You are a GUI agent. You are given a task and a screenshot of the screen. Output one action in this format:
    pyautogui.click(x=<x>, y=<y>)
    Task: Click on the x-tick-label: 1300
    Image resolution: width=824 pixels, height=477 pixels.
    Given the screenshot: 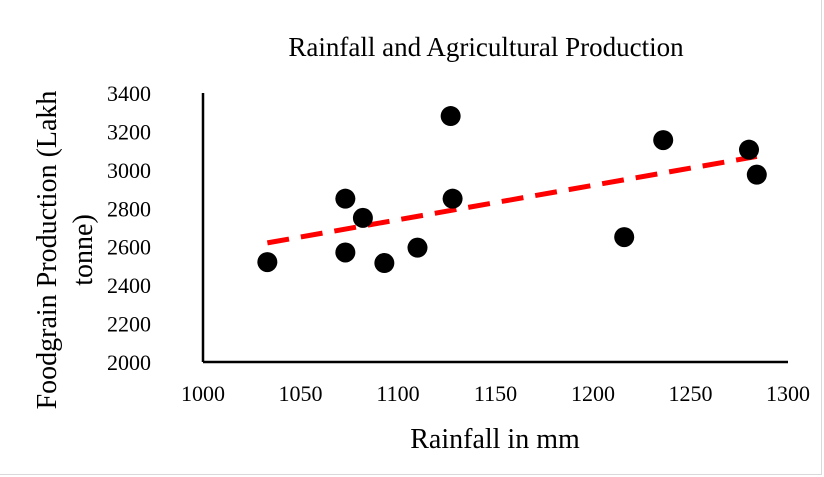 What is the action you would take?
    pyautogui.click(x=788, y=393)
    